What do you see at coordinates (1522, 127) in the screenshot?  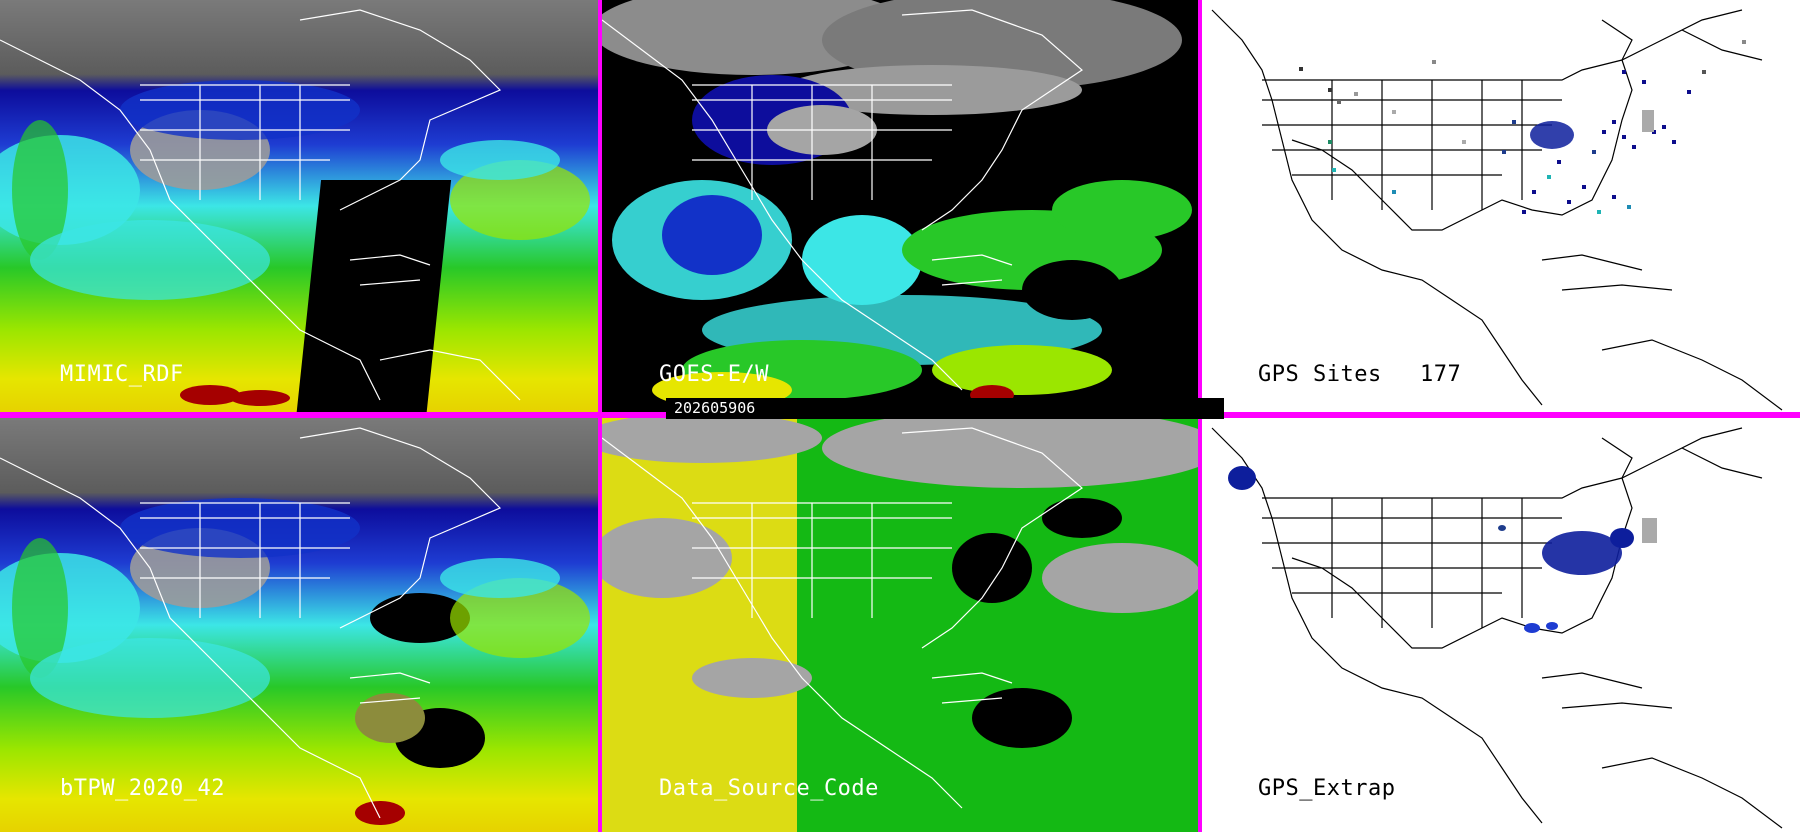 I see `gps-site-markers` at bounding box center [1522, 127].